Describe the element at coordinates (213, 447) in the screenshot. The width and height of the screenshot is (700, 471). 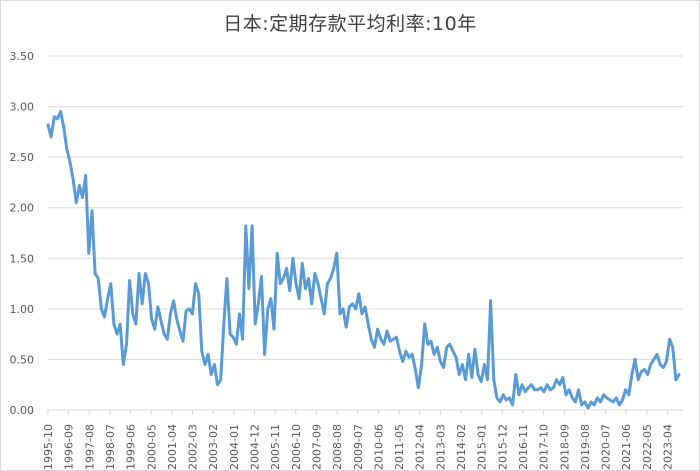
I see `x-tick-label: 2003-02` at that location.